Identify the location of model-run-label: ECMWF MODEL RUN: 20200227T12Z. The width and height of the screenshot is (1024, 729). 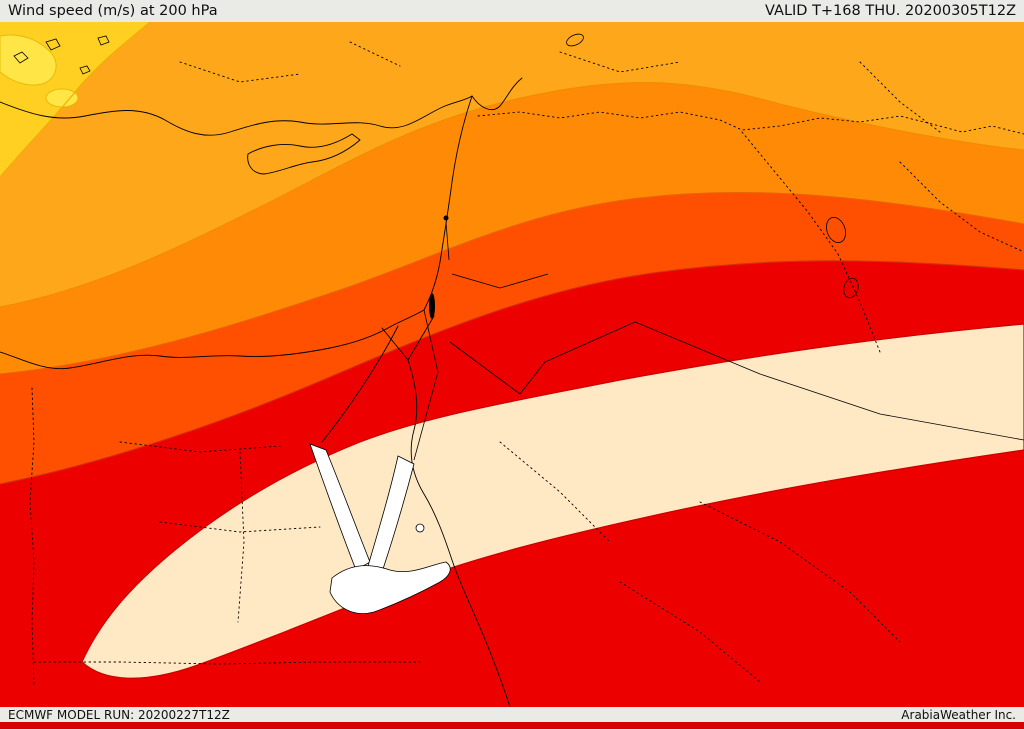
(119, 714).